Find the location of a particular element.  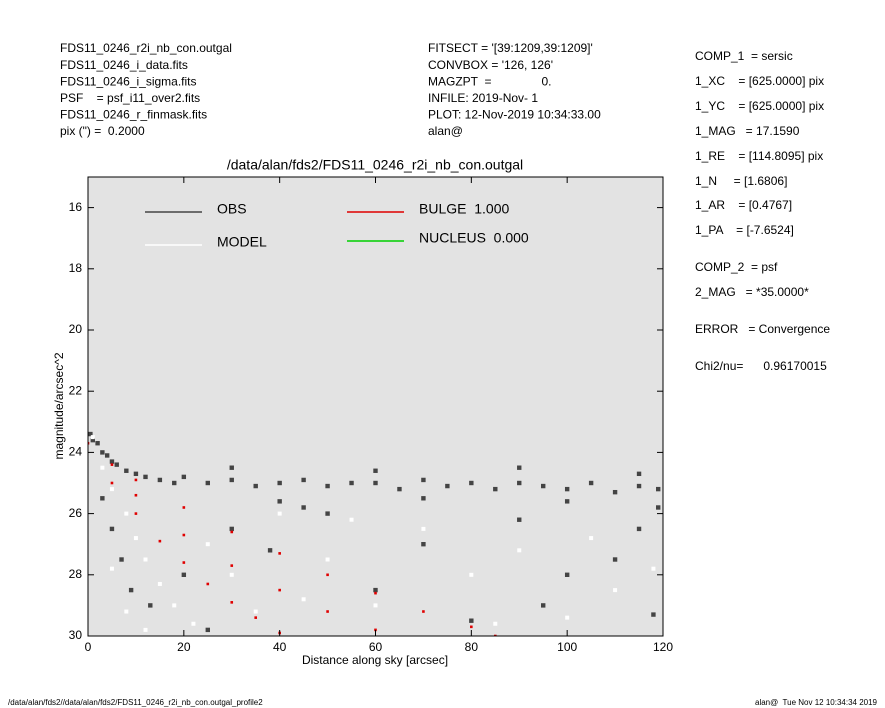

x-tick-label: 100 is located at coordinates (567, 647).